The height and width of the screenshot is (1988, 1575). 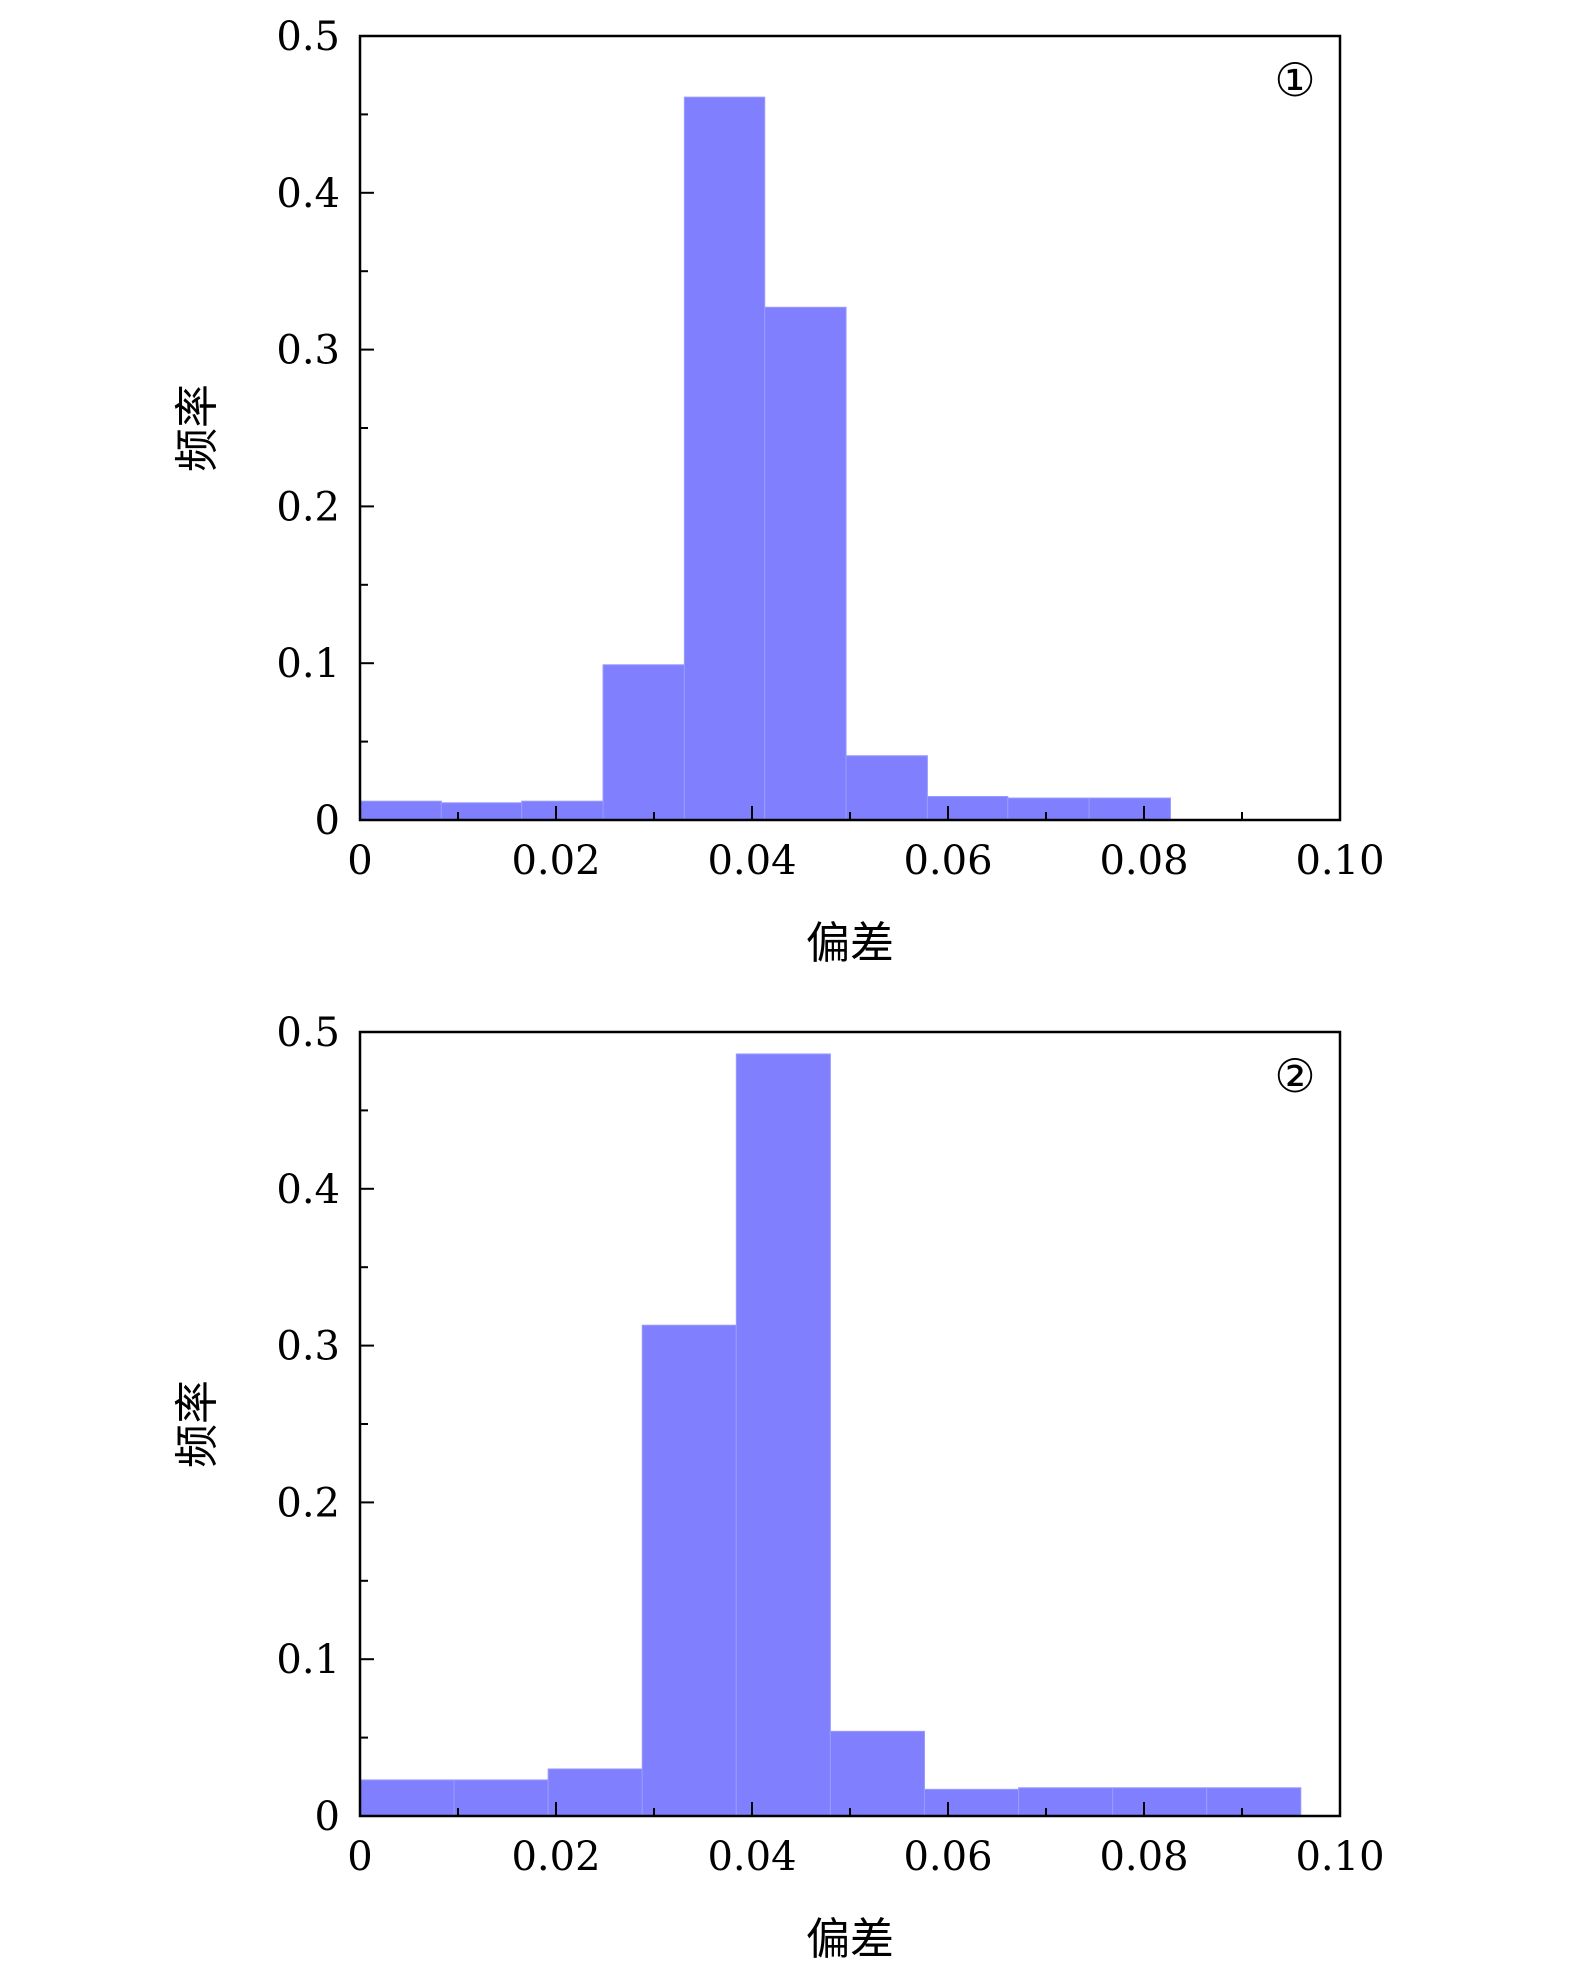 What do you see at coordinates (197, 1424) in the screenshot?
I see `y-axis-label-2: 频率` at bounding box center [197, 1424].